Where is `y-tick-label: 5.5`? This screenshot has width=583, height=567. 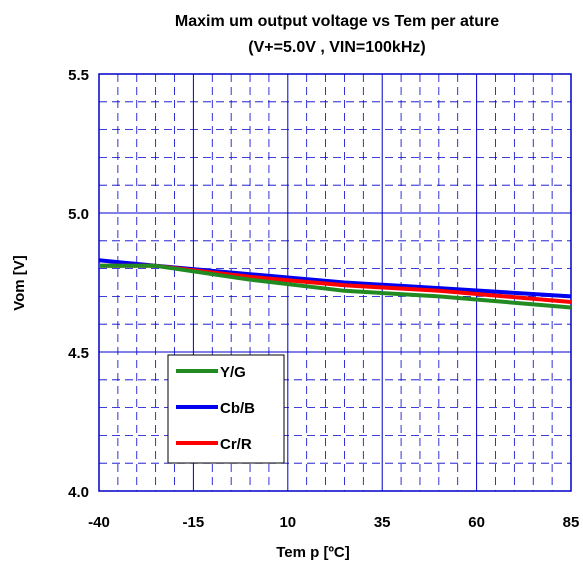 y-tick-label: 5.5 is located at coordinates (78, 75).